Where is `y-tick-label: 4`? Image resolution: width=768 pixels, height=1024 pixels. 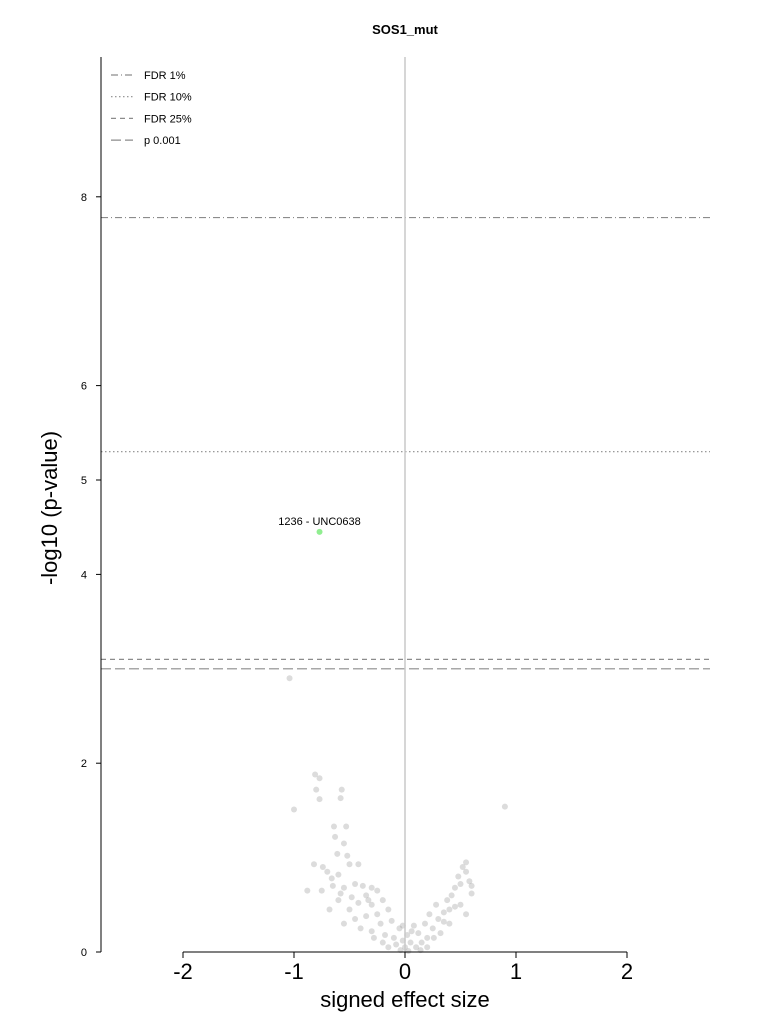
y-tick-label: 4 is located at coordinates (84, 575).